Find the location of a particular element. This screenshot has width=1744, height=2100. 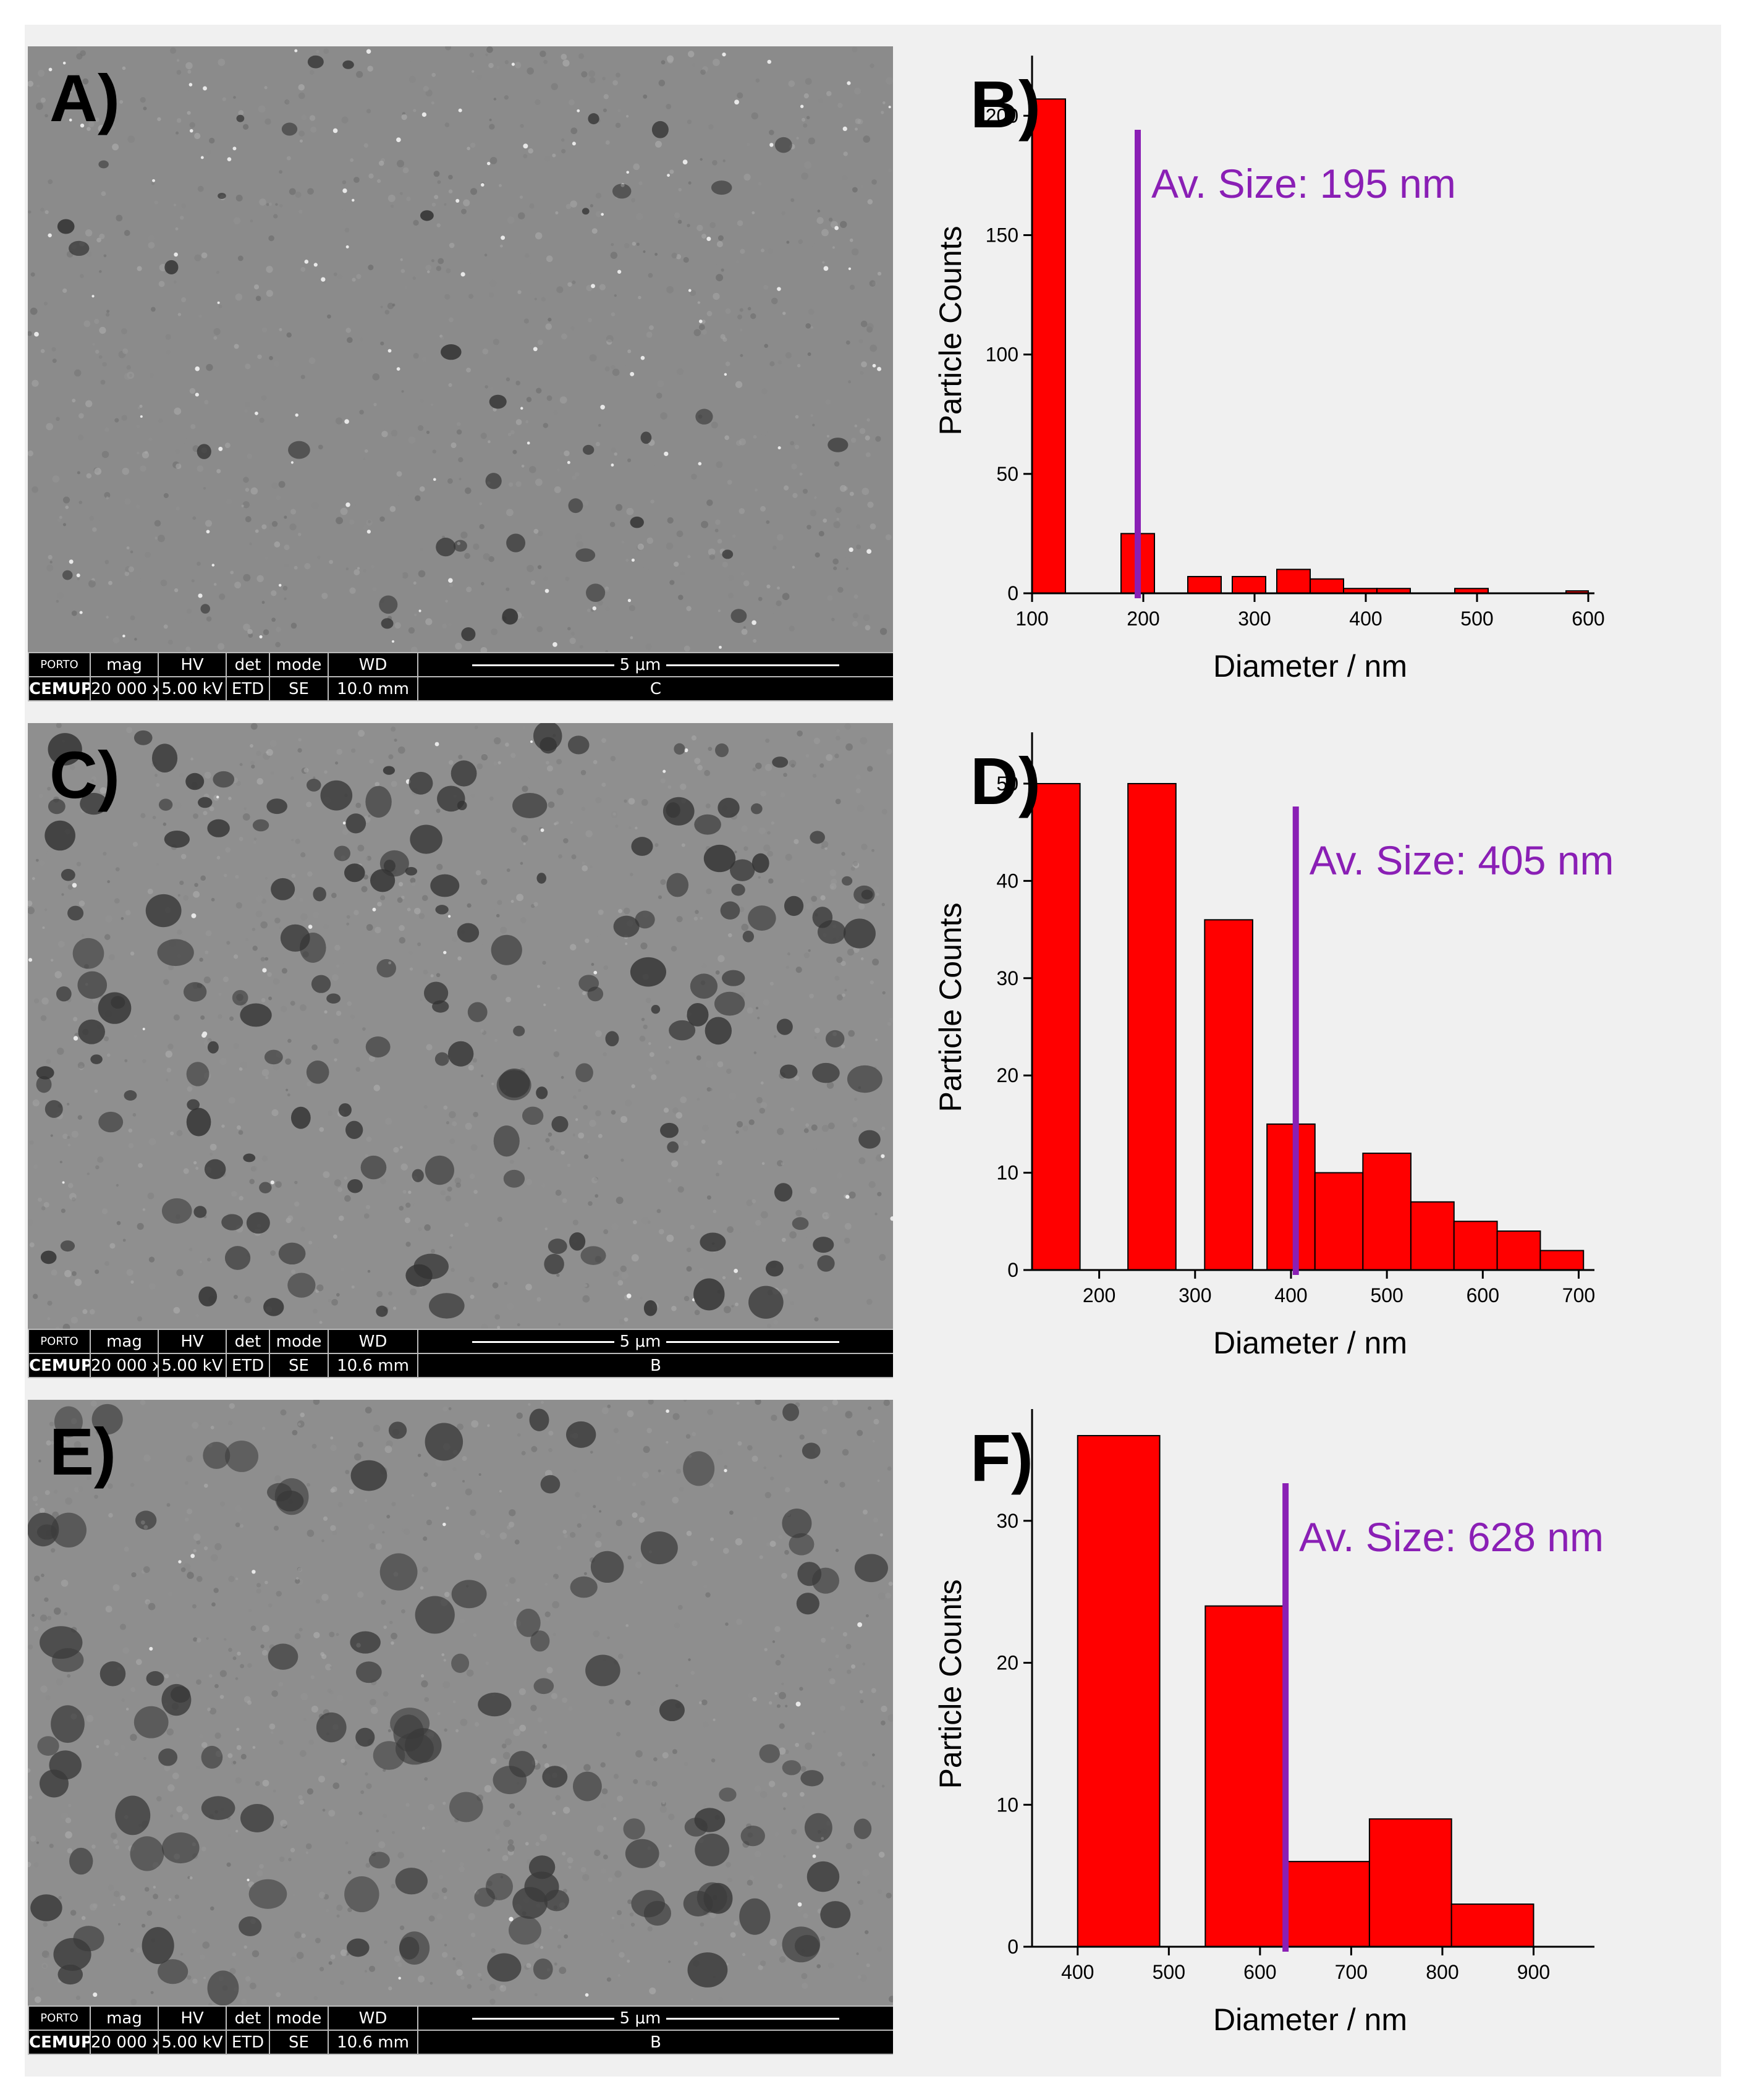

scale-bar: 5 μm is located at coordinates (655, 665).